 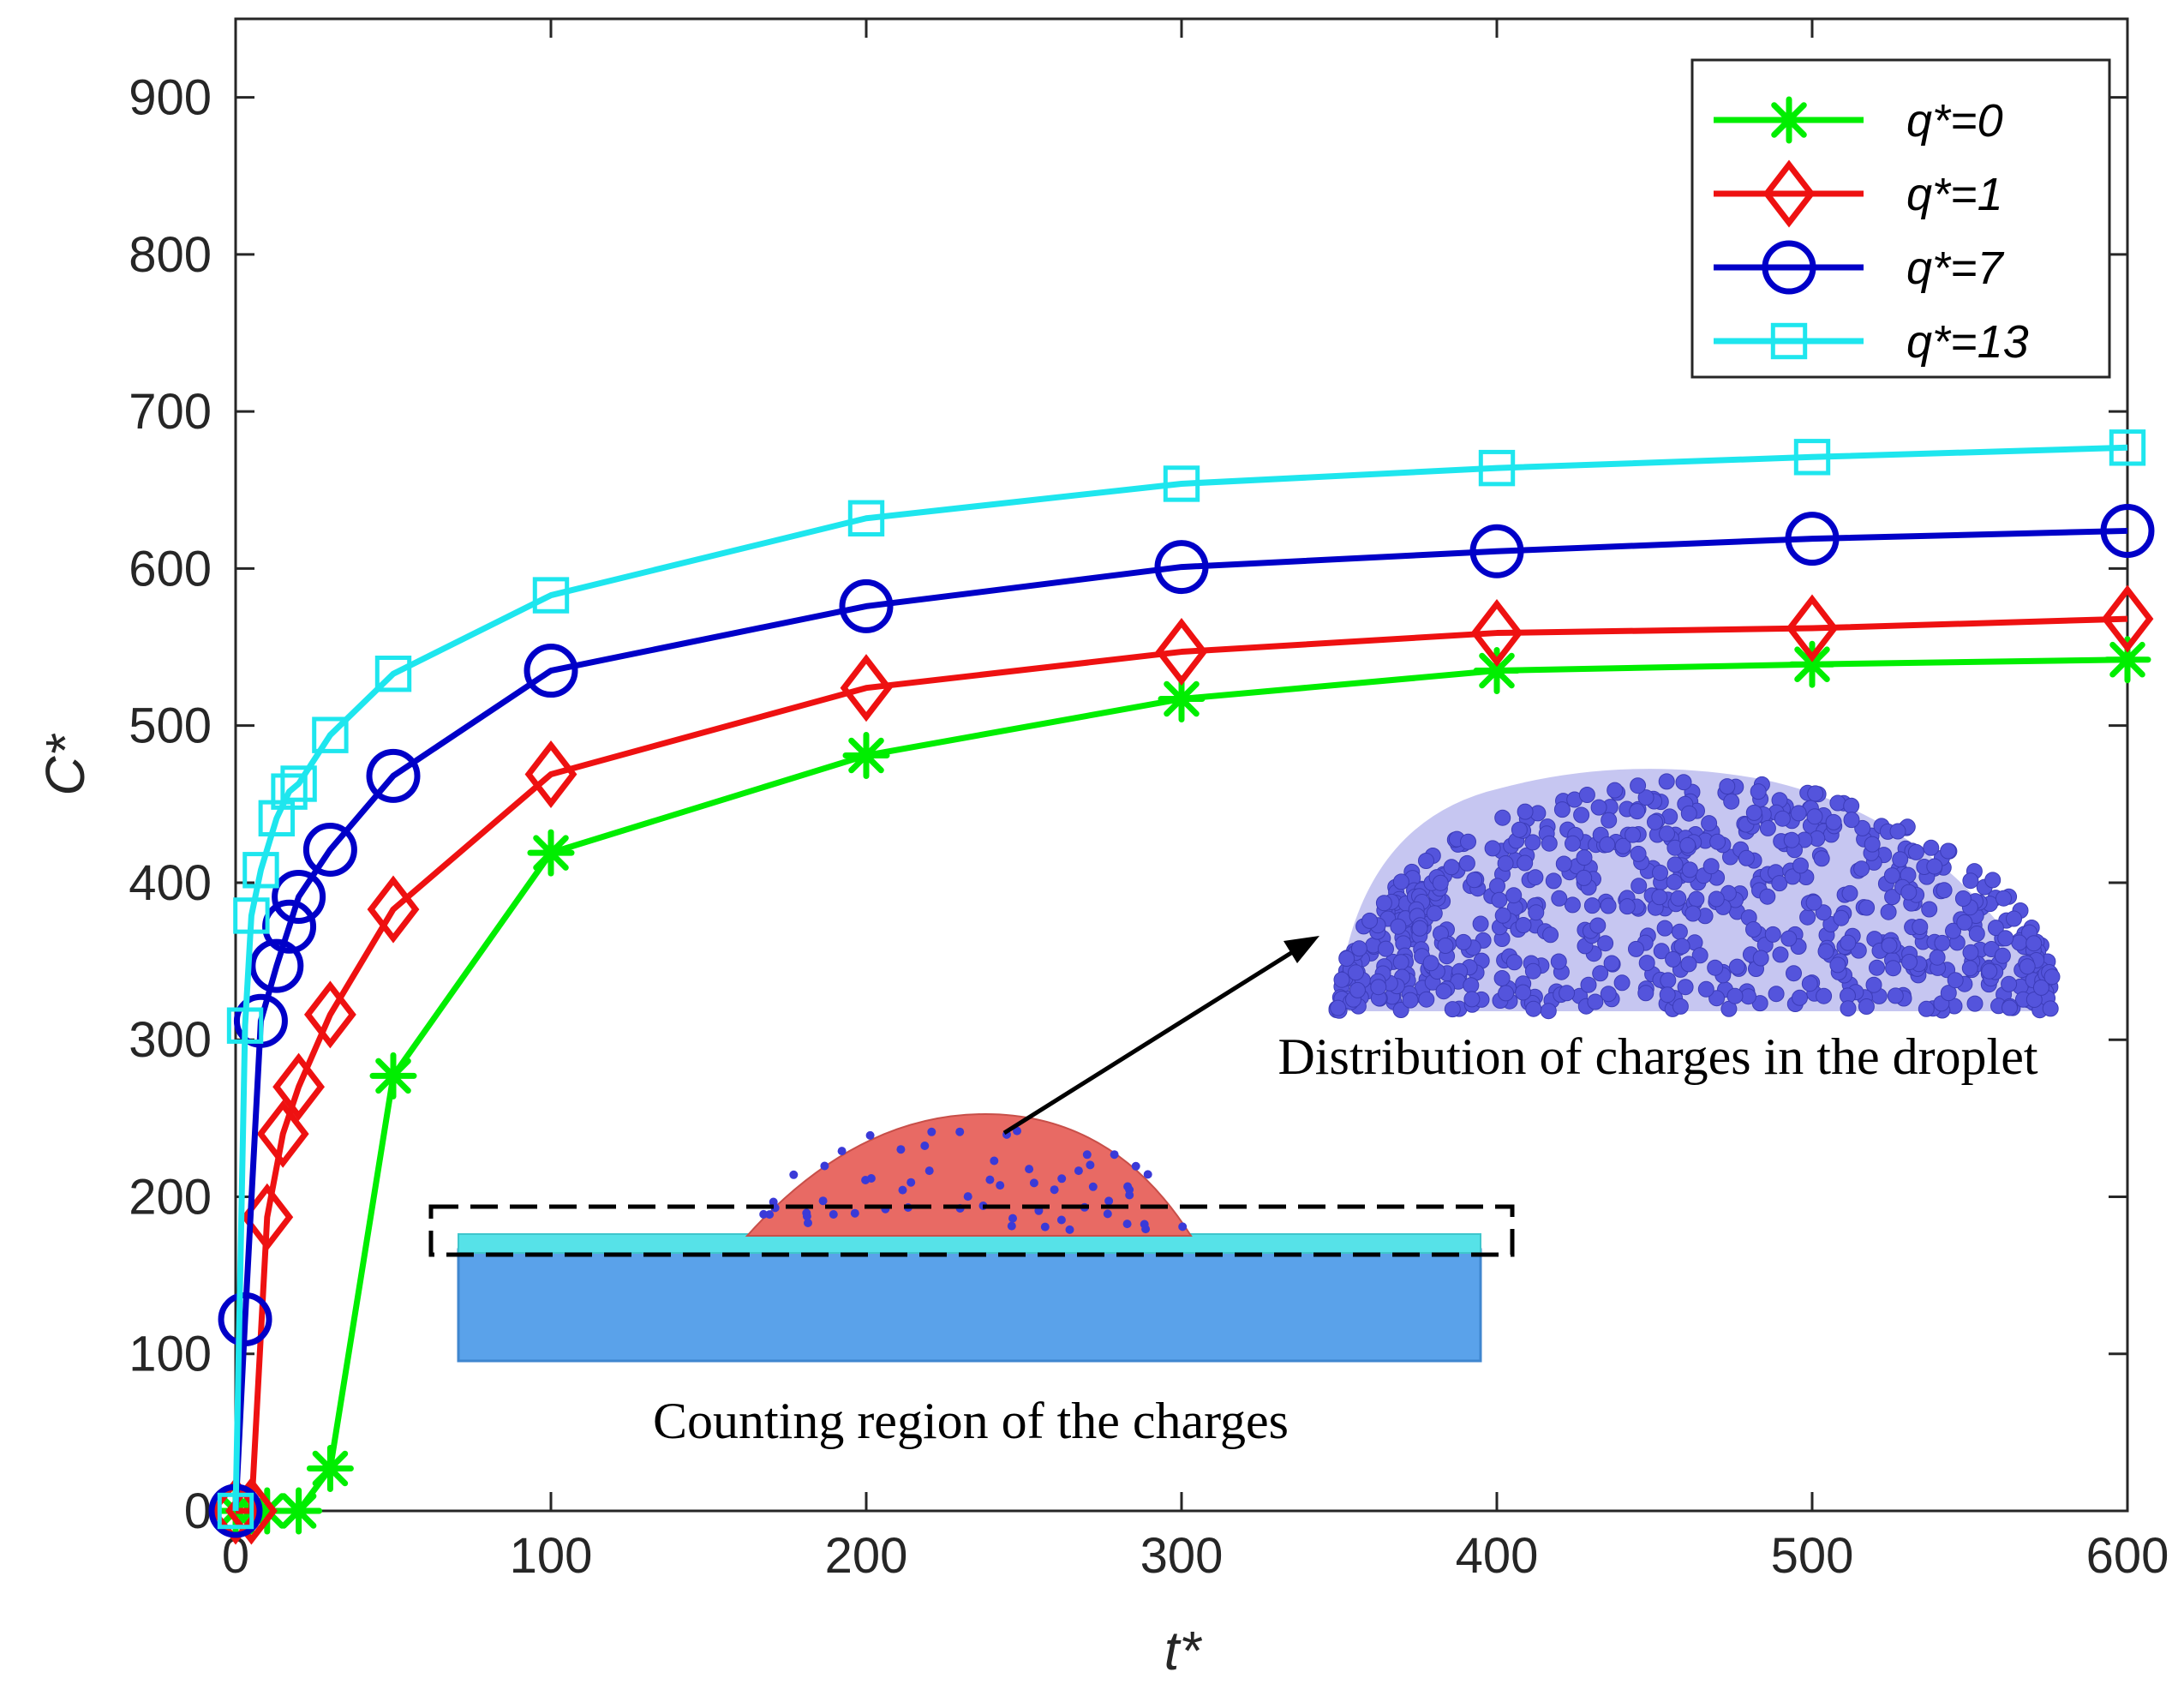 I want to click on legend-item: q*=0, so click(x=1859, y=121).